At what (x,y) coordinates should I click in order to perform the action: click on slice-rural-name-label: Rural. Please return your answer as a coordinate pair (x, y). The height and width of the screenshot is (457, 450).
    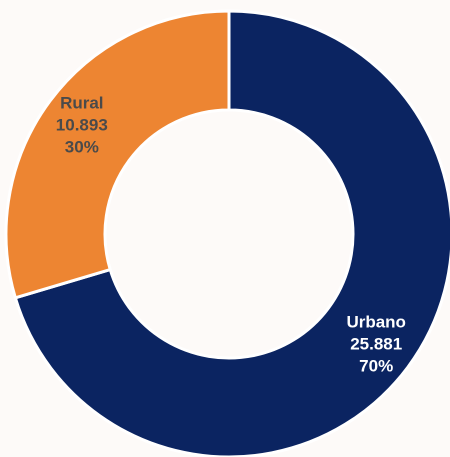
    Looking at the image, I should click on (81, 102).